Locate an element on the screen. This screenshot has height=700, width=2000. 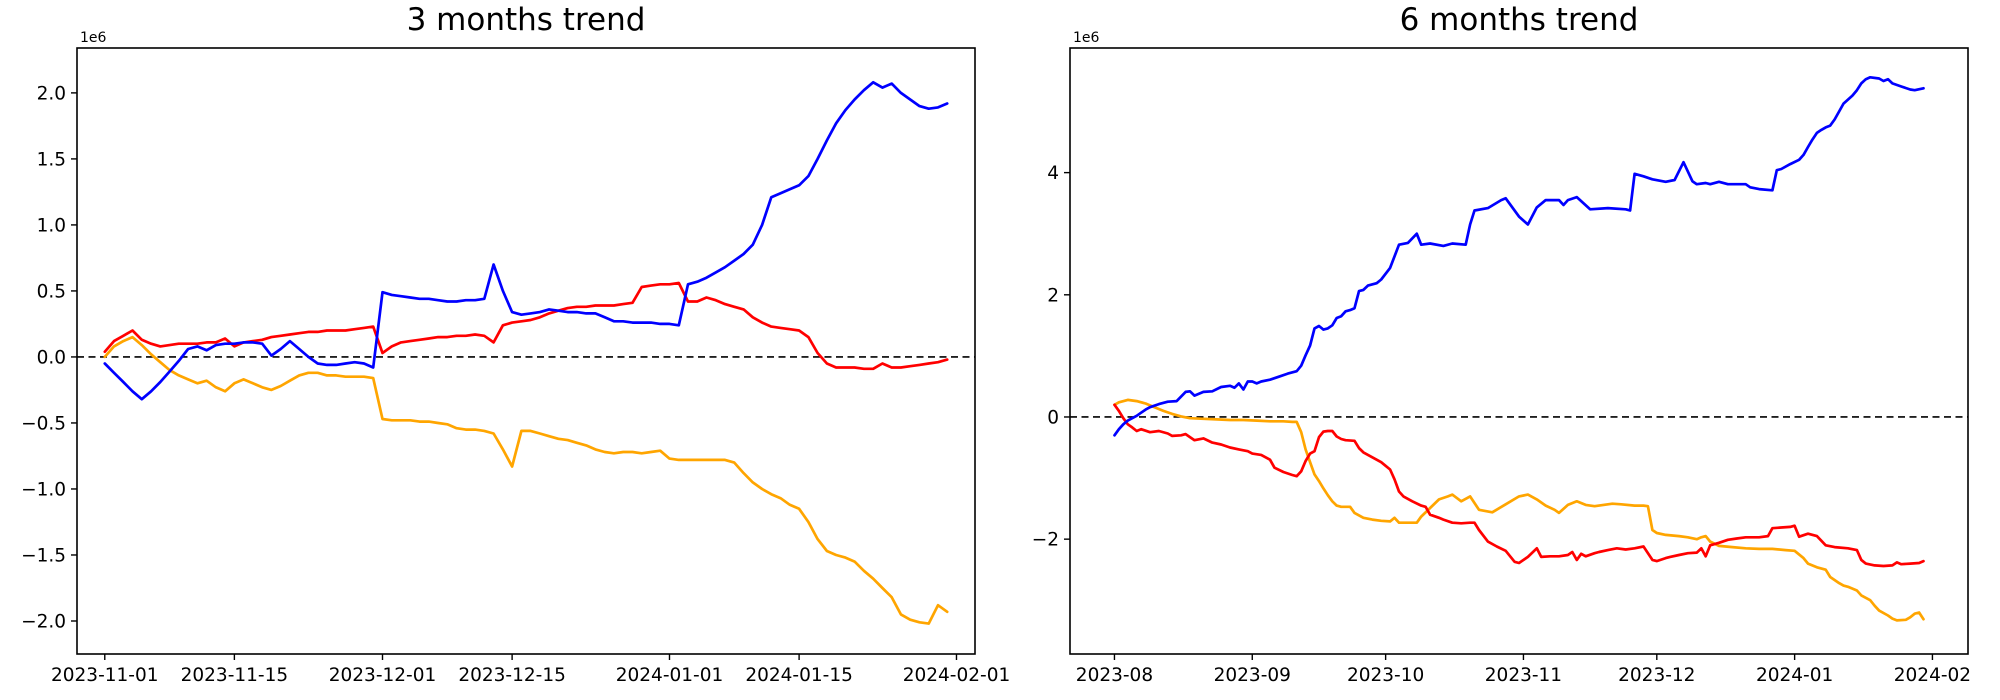
y-tick-label: −1.5 is located at coordinates (43, 555).